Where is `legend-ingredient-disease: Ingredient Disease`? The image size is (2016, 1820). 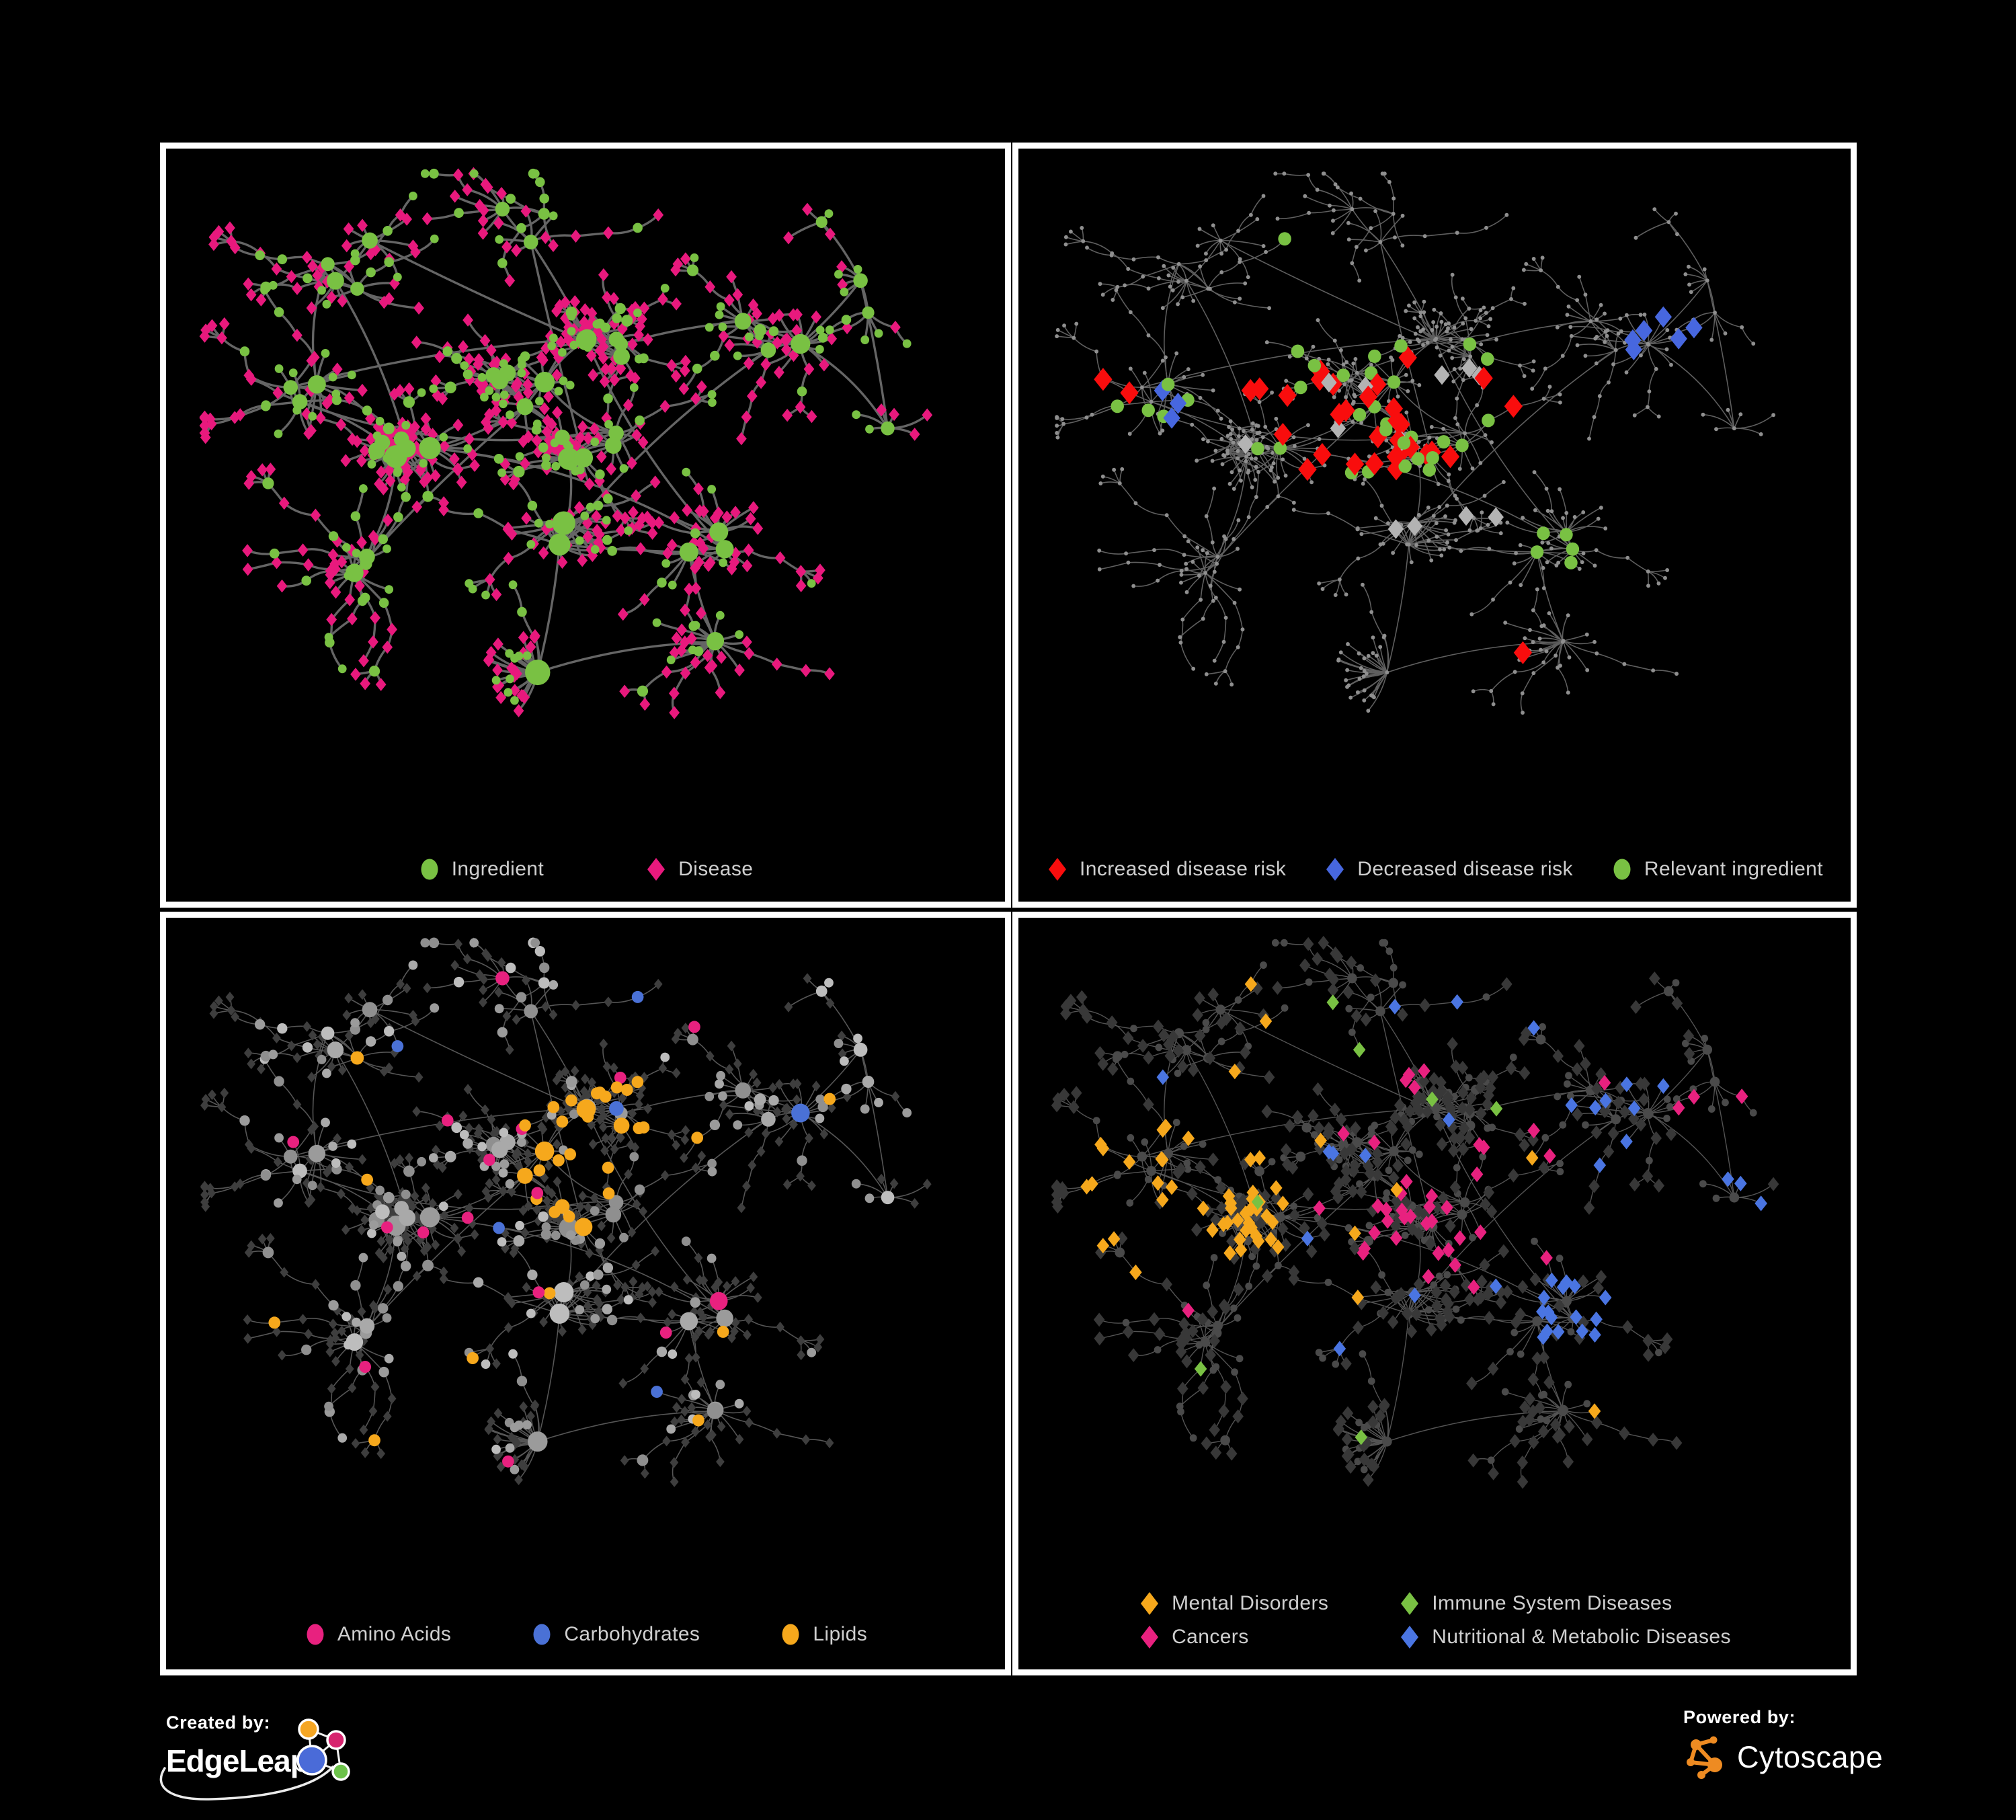 legend-ingredient-disease: Ingredient Disease is located at coordinates (585, 869).